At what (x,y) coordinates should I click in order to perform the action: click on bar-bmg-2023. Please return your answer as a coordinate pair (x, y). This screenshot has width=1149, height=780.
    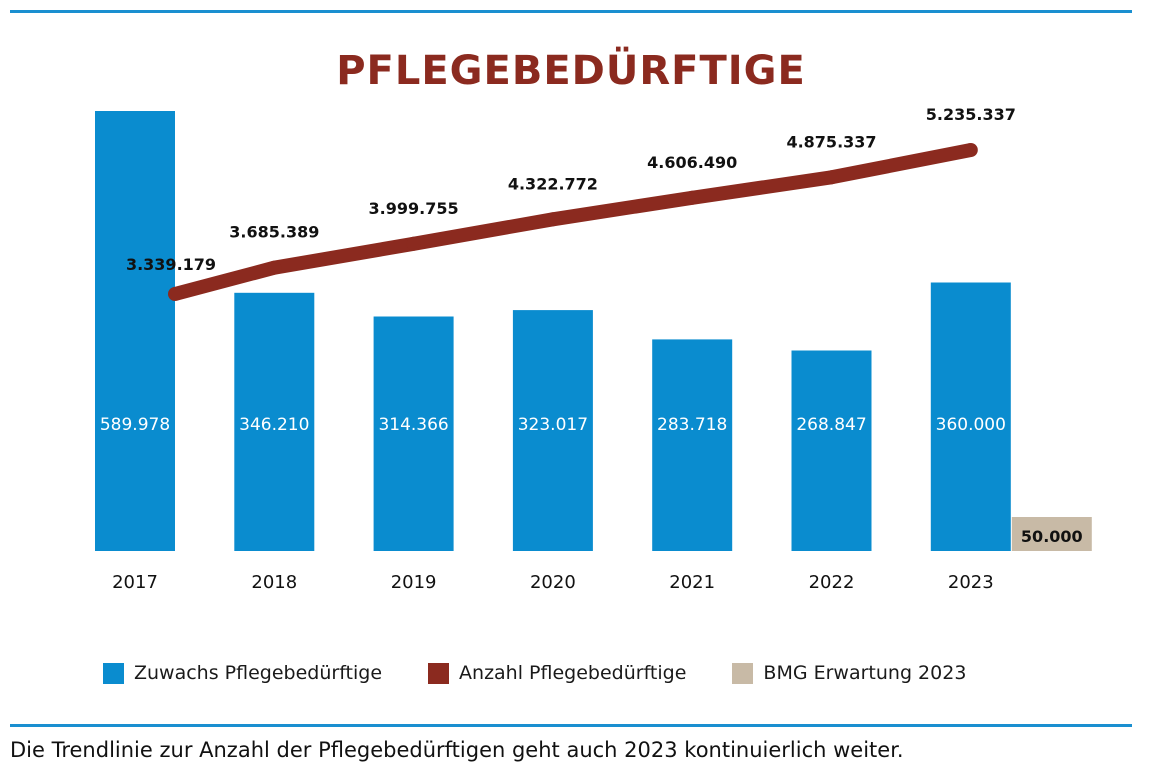
    Looking at the image, I should click on (1051, 534).